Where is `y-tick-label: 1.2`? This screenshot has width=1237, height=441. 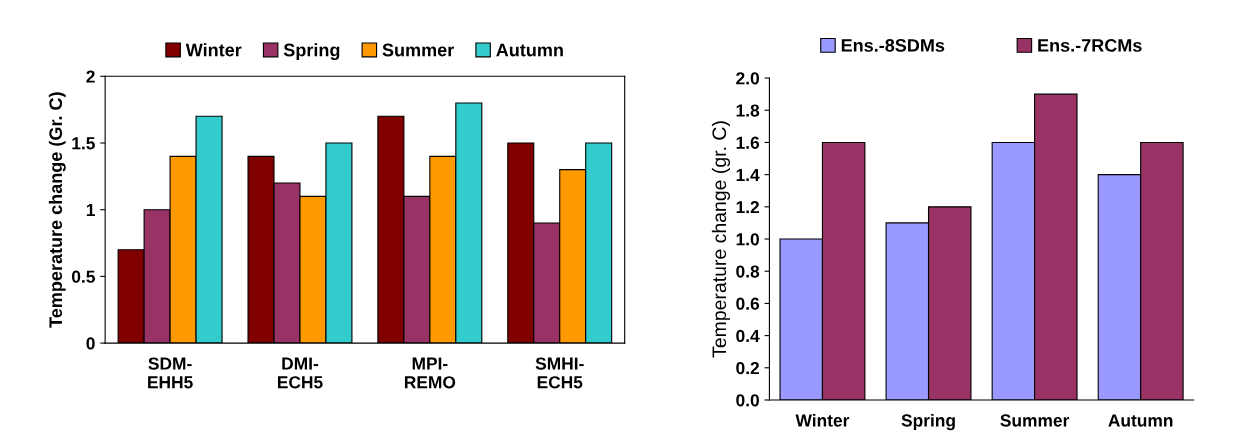 y-tick-label: 1.2 is located at coordinates (747, 207).